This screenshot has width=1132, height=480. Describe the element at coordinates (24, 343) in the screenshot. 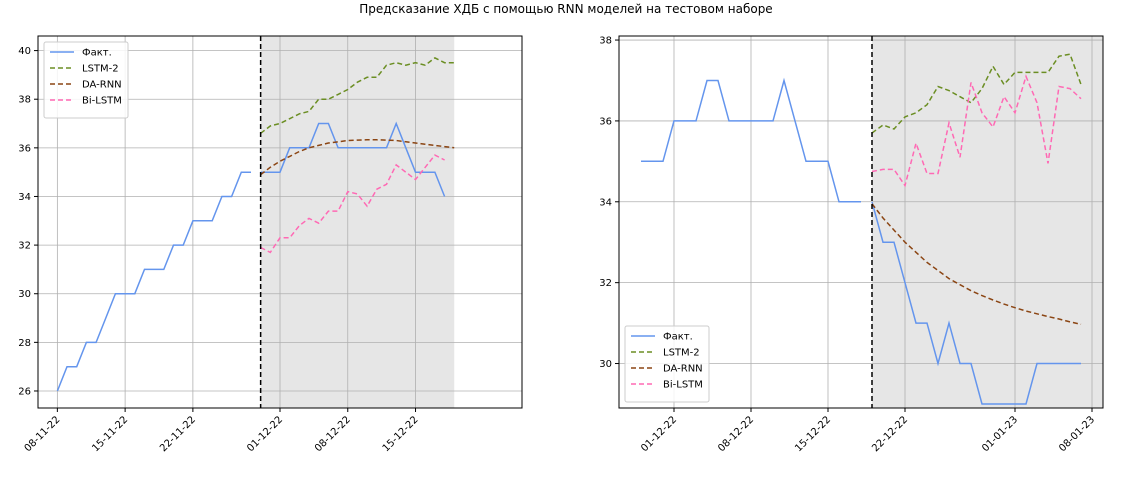

I see `chart1-y-tick-label: 28` at that location.